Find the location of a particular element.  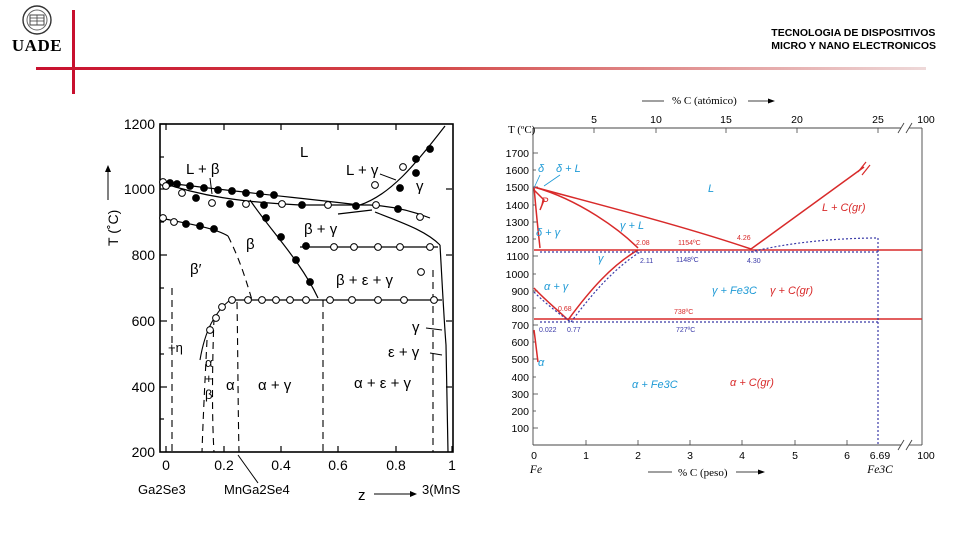

left-x-tick-label: 0.2 is located at coordinates (224, 465).